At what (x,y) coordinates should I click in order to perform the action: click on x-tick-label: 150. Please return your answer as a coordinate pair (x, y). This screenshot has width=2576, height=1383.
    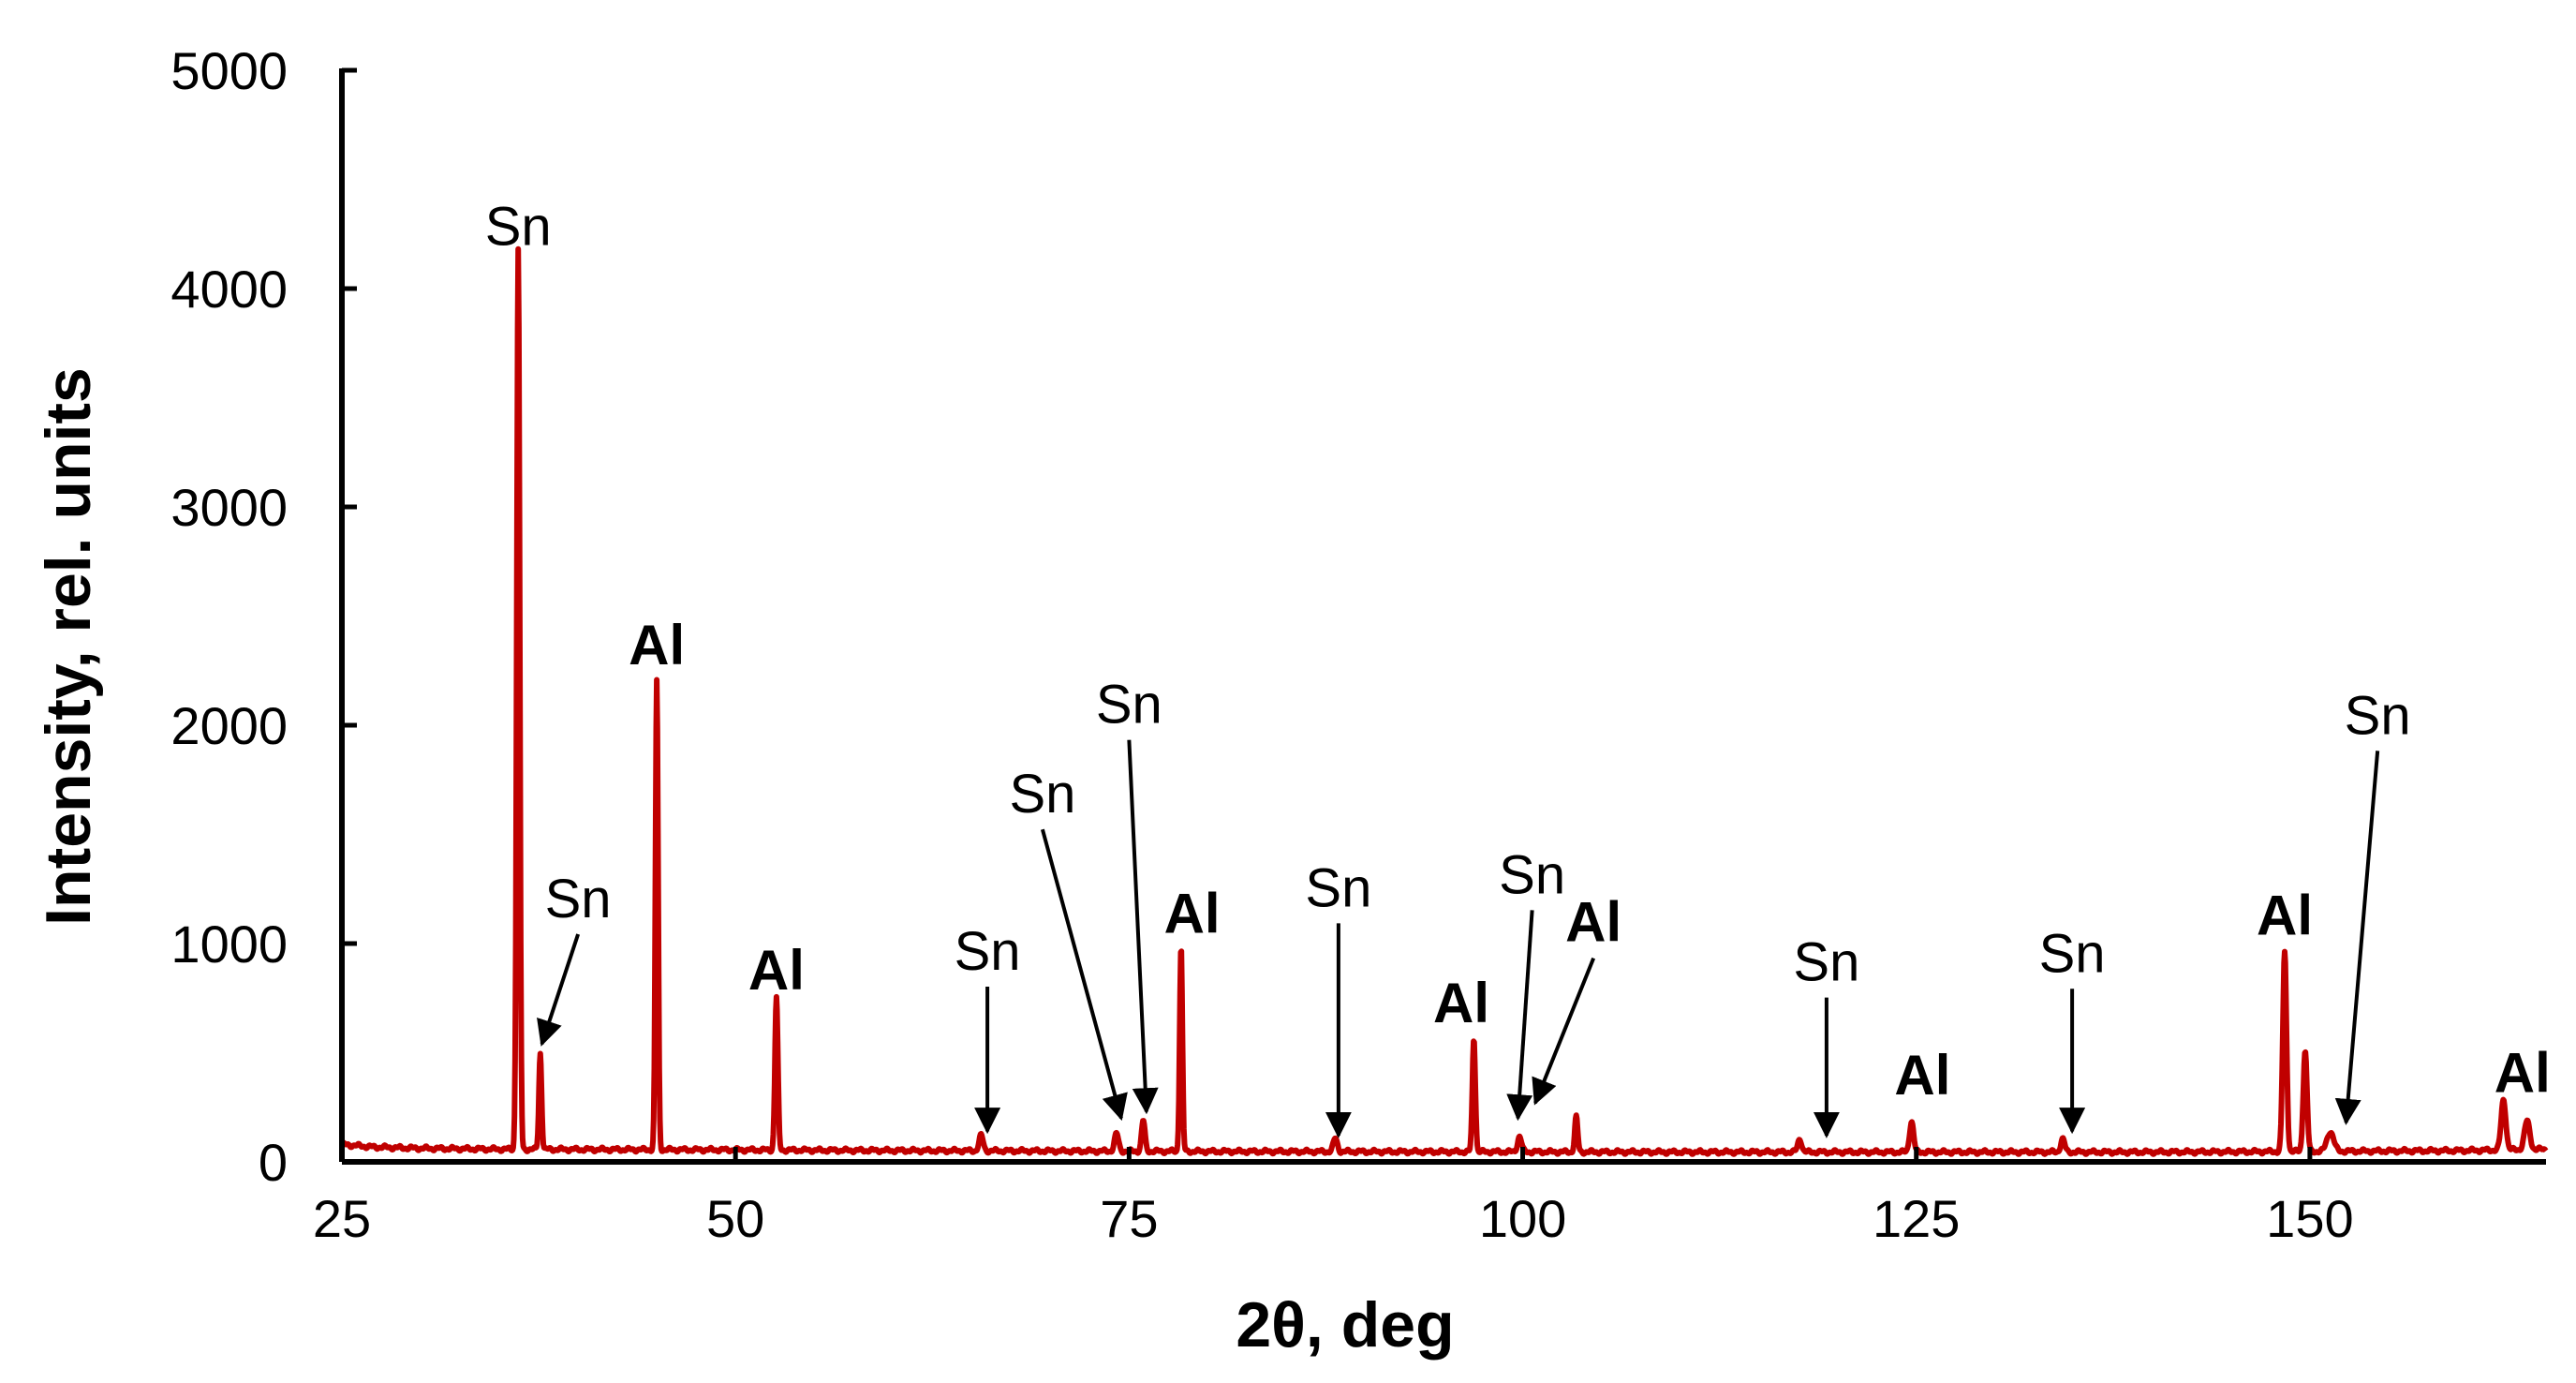
    Looking at the image, I should click on (2309, 1218).